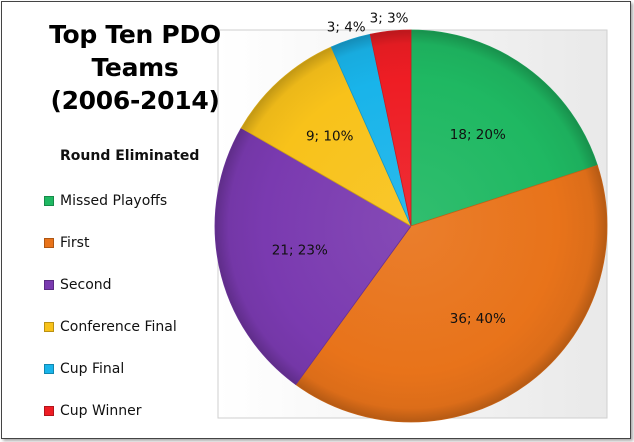 This screenshot has width=634, height=442. I want to click on pie-slice-cup-winner, so click(390, 128).